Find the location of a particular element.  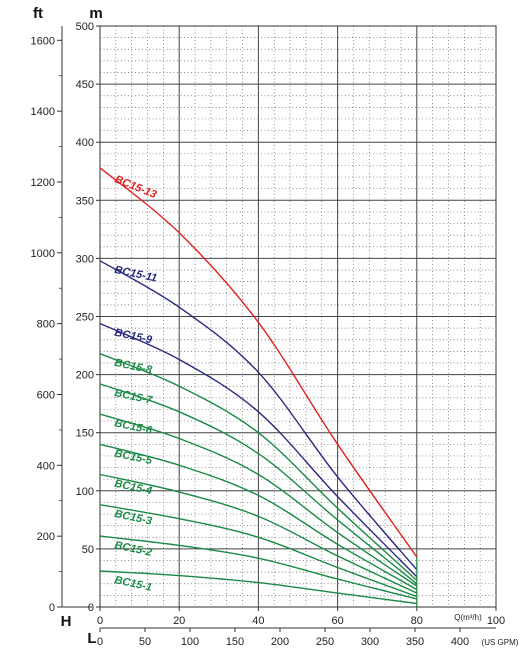

gpm-tick-label: 350 is located at coordinates (415, 642).